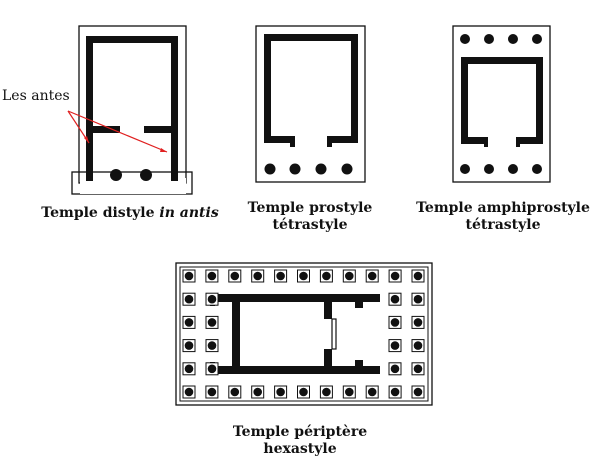 This screenshot has height=461, width=596. What do you see at coordinates (295, 298) in the screenshot?
I see `cella-front-line-top` at bounding box center [295, 298].